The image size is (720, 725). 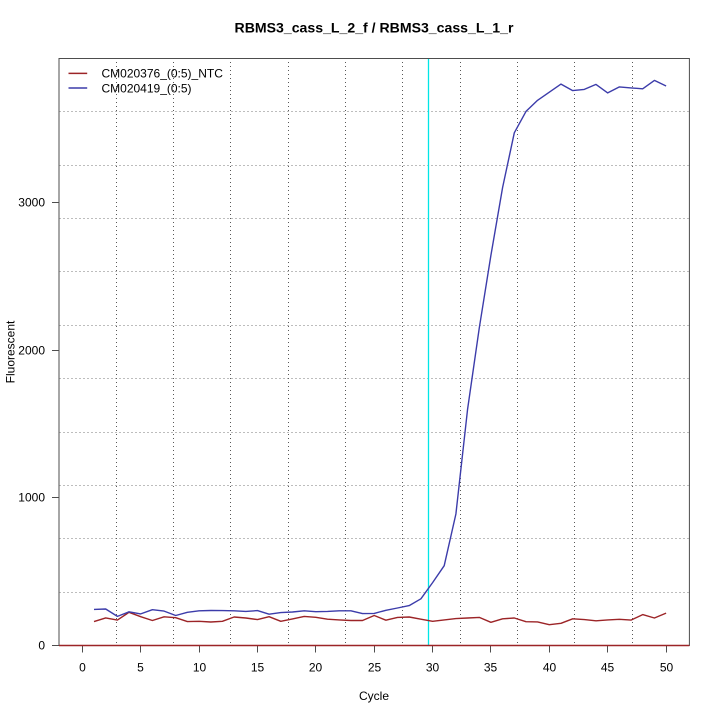 What do you see at coordinates (258, 668) in the screenshot?
I see `svg-text: 15` at bounding box center [258, 668].